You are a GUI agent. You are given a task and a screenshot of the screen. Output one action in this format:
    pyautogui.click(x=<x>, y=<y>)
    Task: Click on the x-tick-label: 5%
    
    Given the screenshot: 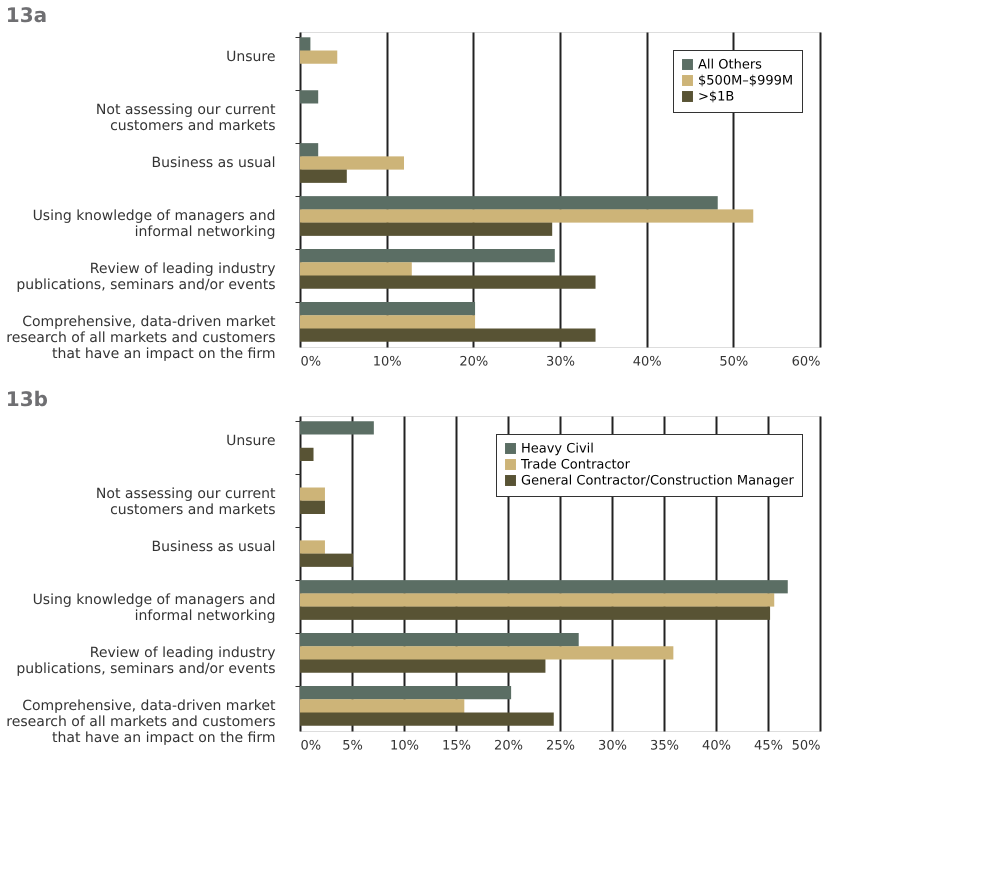 What is the action you would take?
    pyautogui.click(x=352, y=746)
    